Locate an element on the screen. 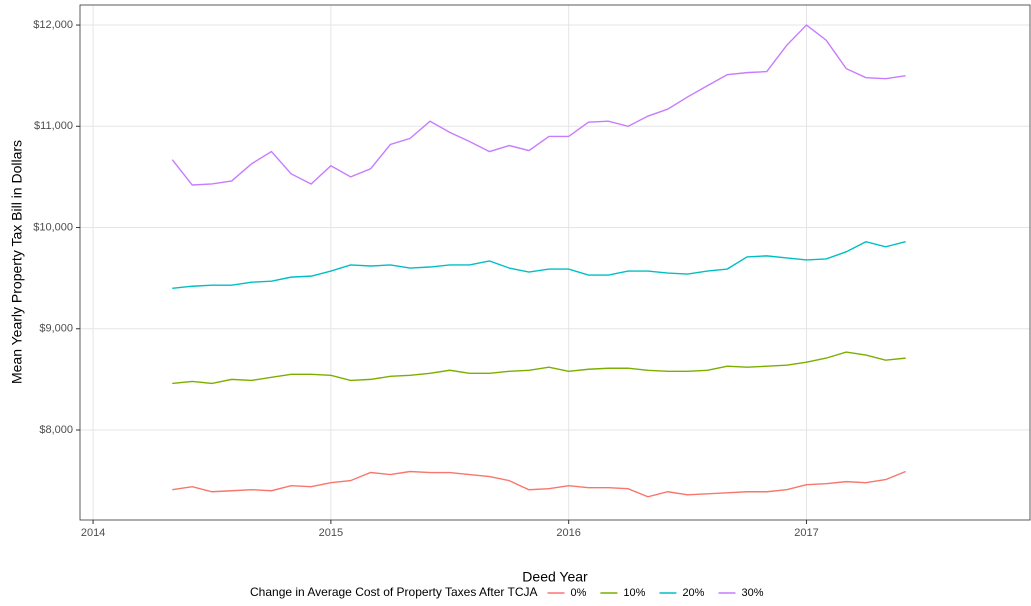  x-tick-label: 2016 is located at coordinates (568, 533).